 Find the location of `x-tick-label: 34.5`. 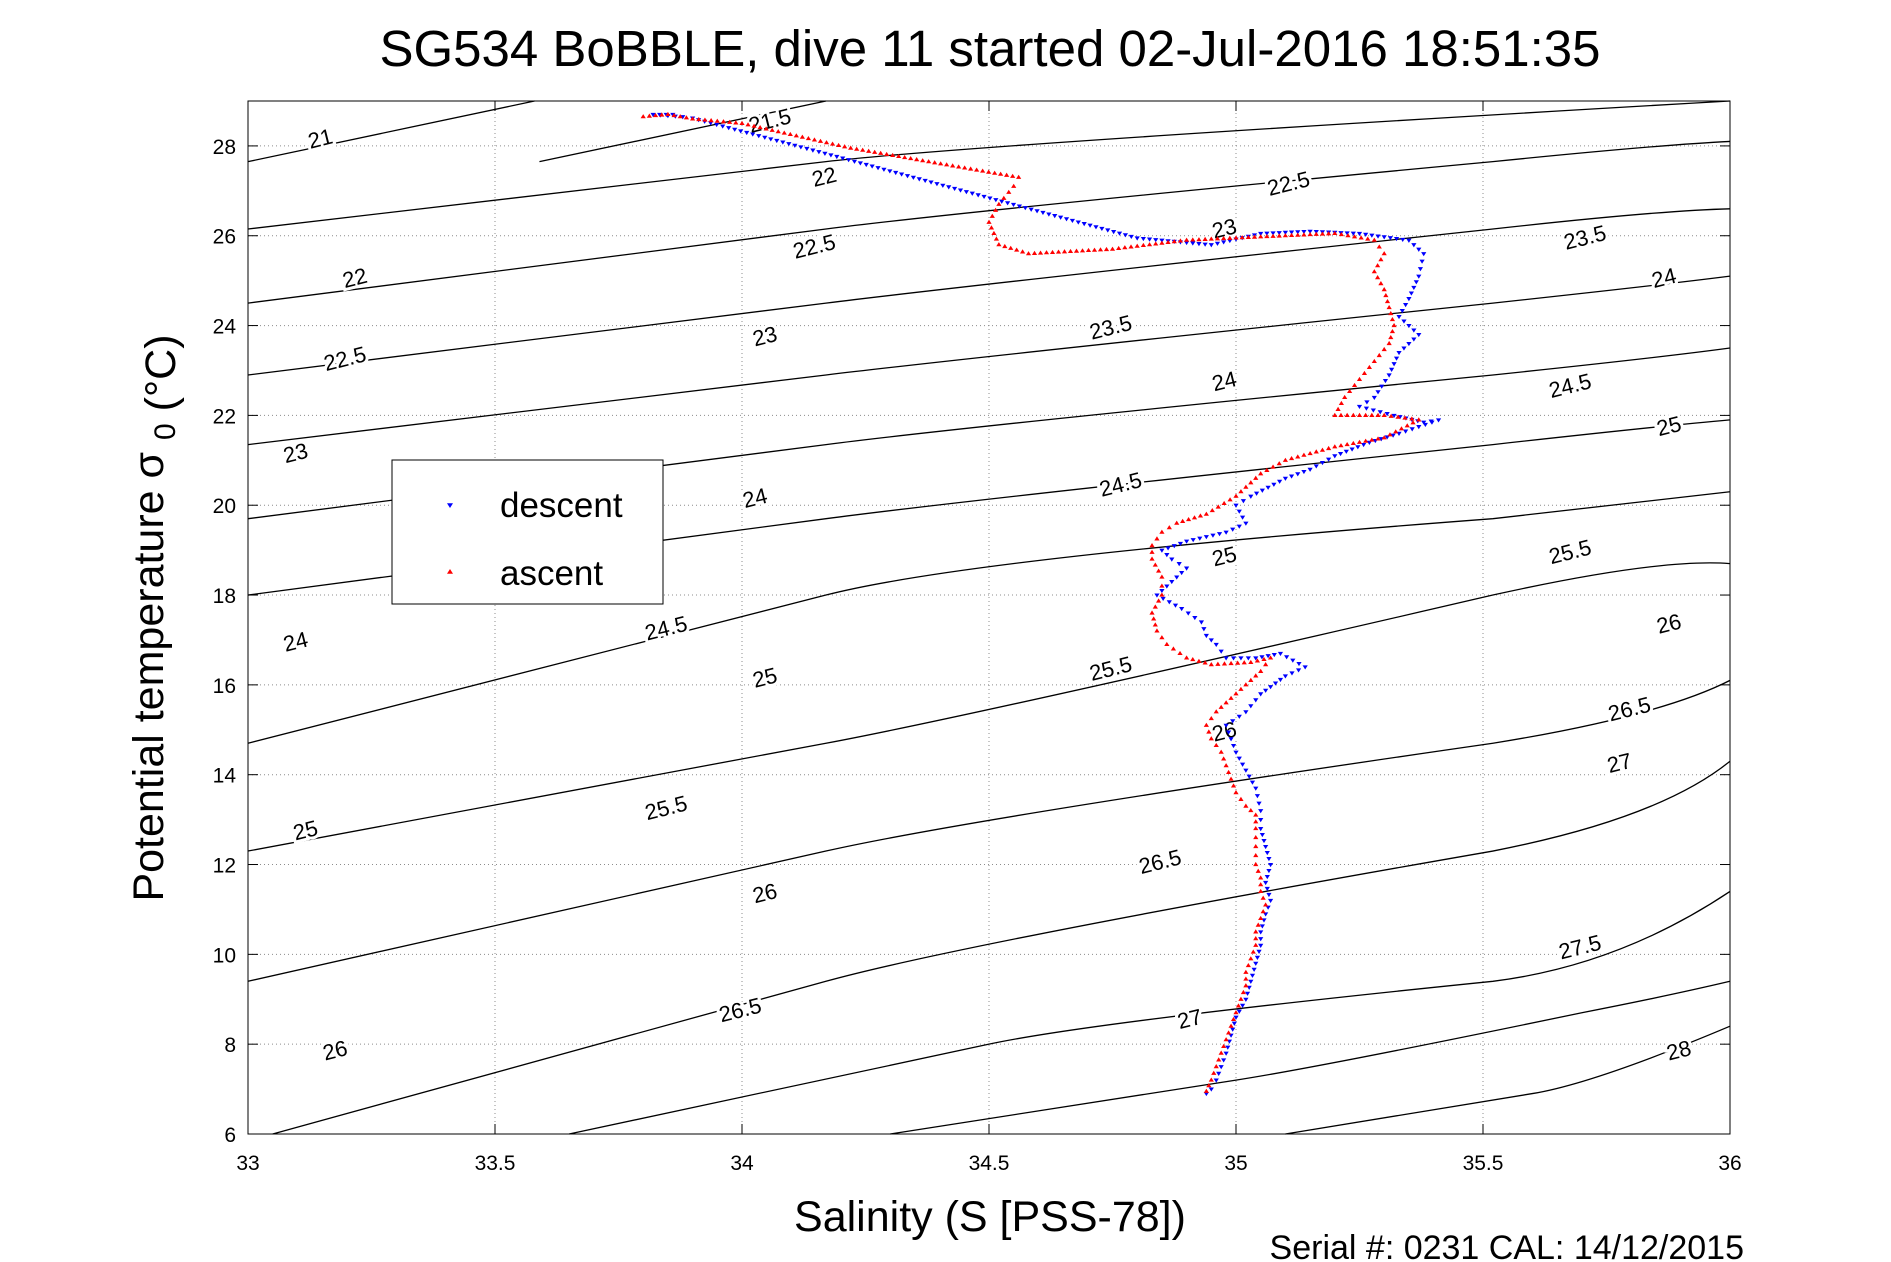

x-tick-label: 34.5 is located at coordinates (989, 1163).